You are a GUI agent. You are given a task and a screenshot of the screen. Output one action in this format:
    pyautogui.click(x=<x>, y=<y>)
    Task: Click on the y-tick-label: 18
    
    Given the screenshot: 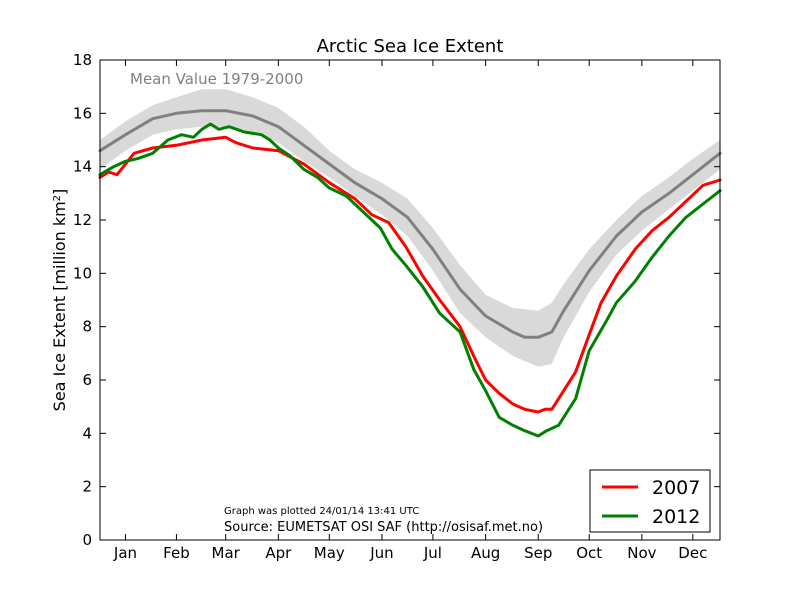 What is the action you would take?
    pyautogui.click(x=82, y=60)
    